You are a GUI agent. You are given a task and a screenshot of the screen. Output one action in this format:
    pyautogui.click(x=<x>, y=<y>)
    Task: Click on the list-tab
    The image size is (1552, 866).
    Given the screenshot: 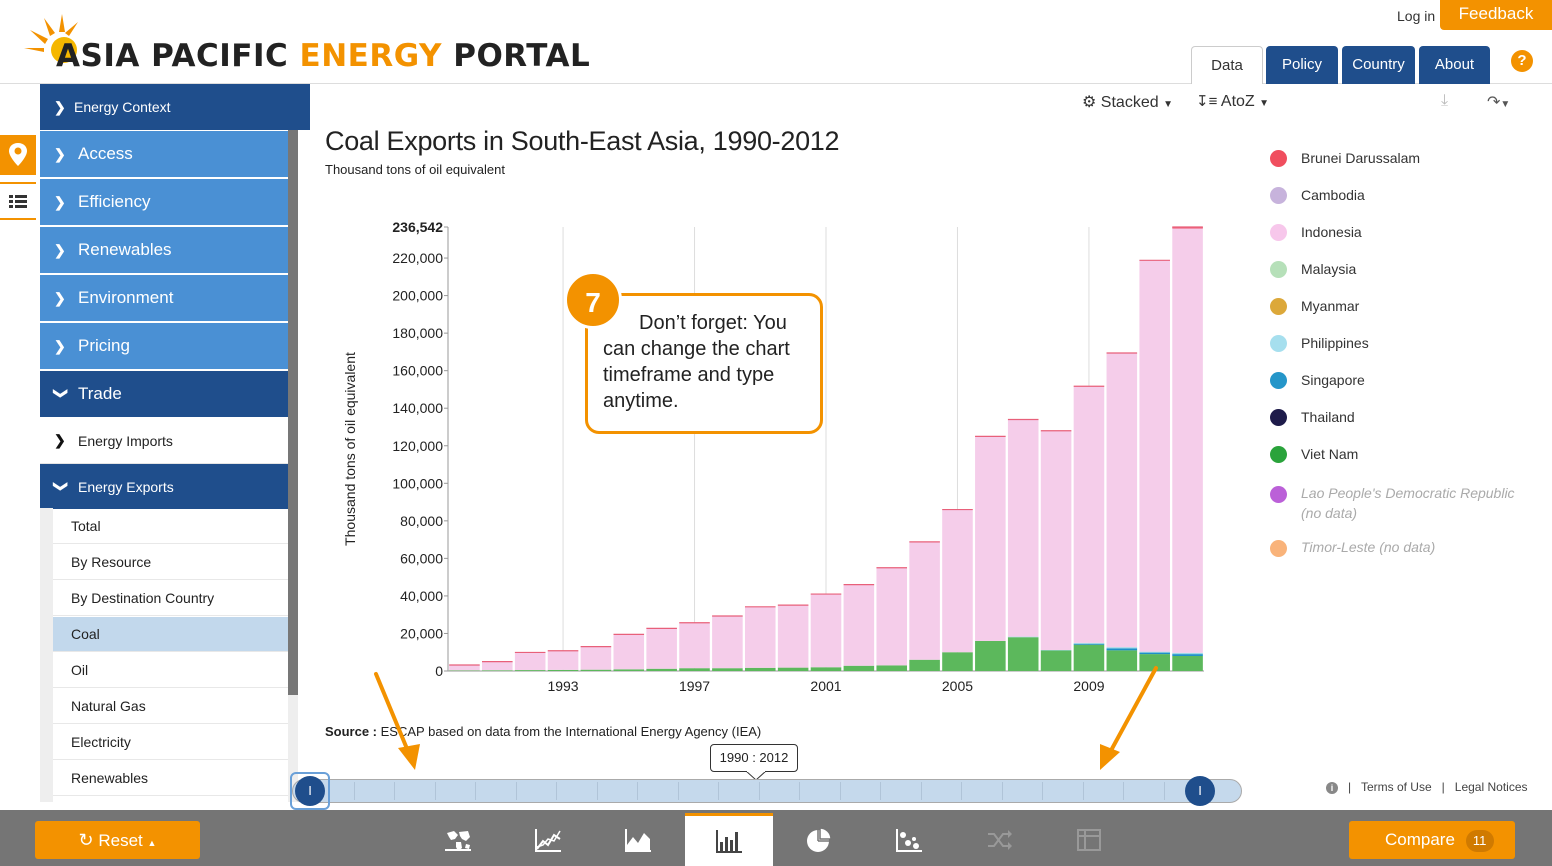 What is the action you would take?
    pyautogui.click(x=18, y=201)
    